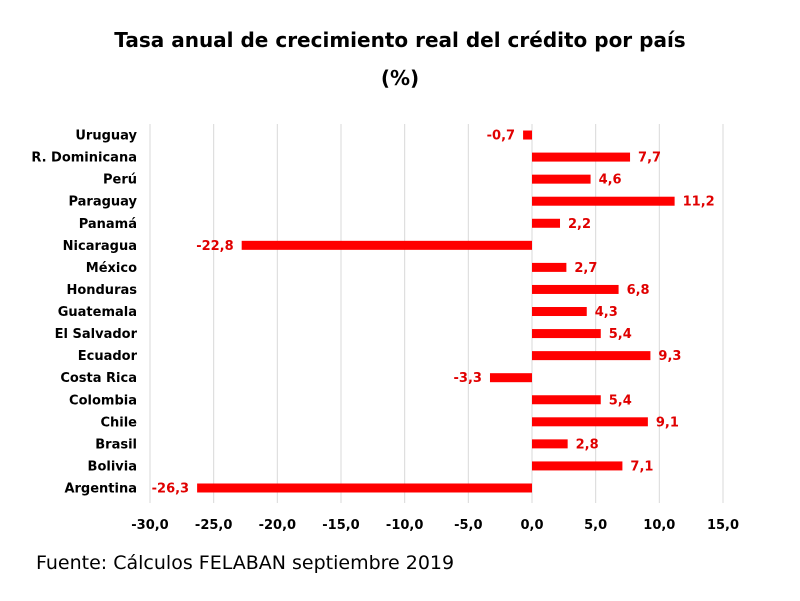 This screenshot has height=601, width=800. I want to click on x-tick-label: 0,0, so click(531, 525).